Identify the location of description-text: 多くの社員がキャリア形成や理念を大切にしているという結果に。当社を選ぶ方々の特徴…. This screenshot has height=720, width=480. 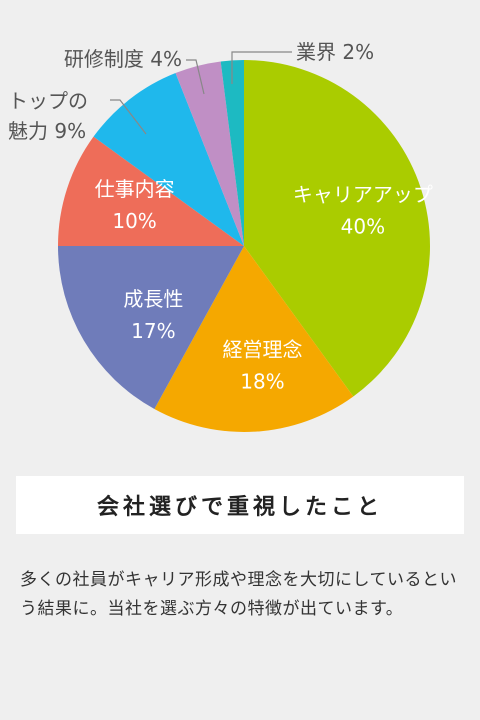
(238, 594).